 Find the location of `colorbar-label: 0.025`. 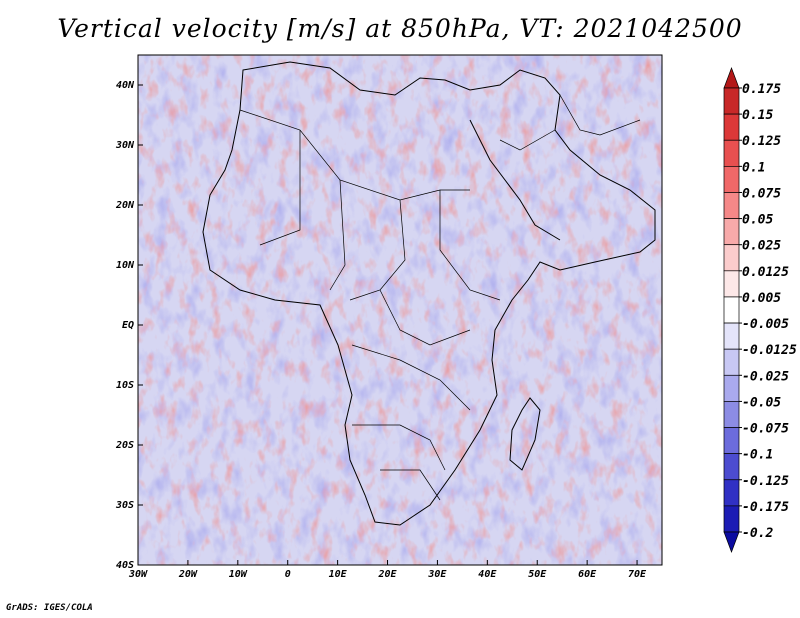

colorbar-label: 0.025 is located at coordinates (761, 246).